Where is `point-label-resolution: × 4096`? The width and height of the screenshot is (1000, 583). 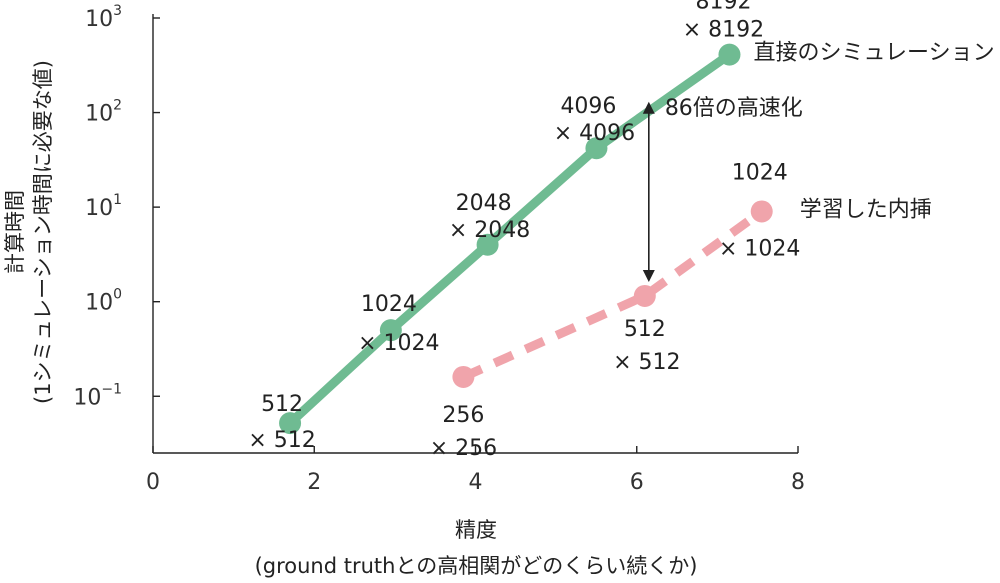 point-label-resolution: × 4096 is located at coordinates (594, 133).